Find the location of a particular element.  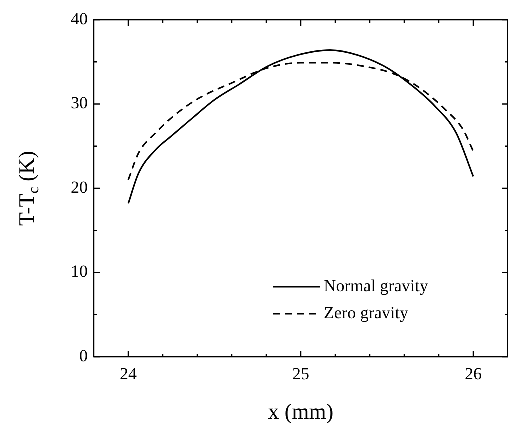

x-tick-label: 24 is located at coordinates (129, 374).